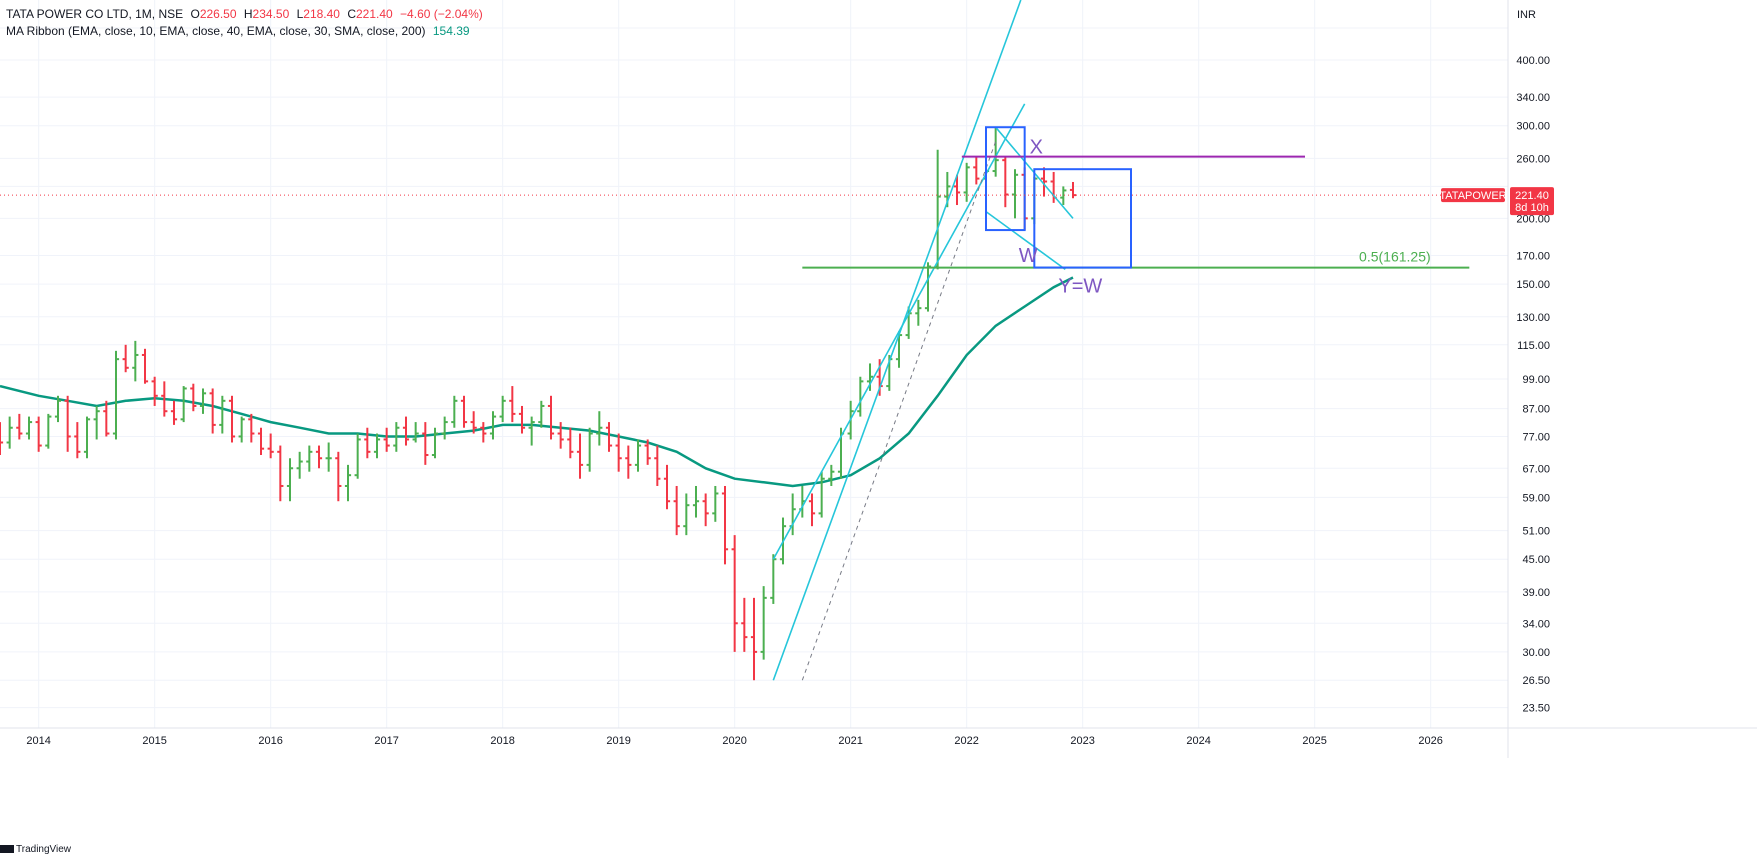  What do you see at coordinates (1532, 208) in the screenshot?
I see `countdown-text: 8d 10h` at bounding box center [1532, 208].